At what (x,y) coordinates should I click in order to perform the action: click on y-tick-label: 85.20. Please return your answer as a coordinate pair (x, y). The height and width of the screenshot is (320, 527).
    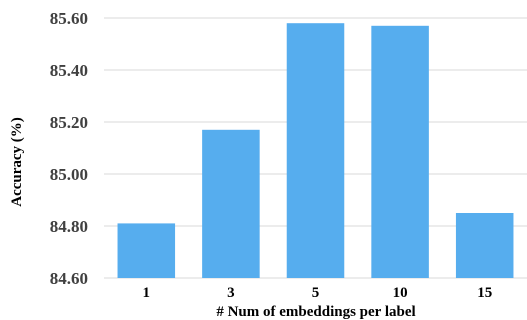
    Looking at the image, I should click on (69, 122).